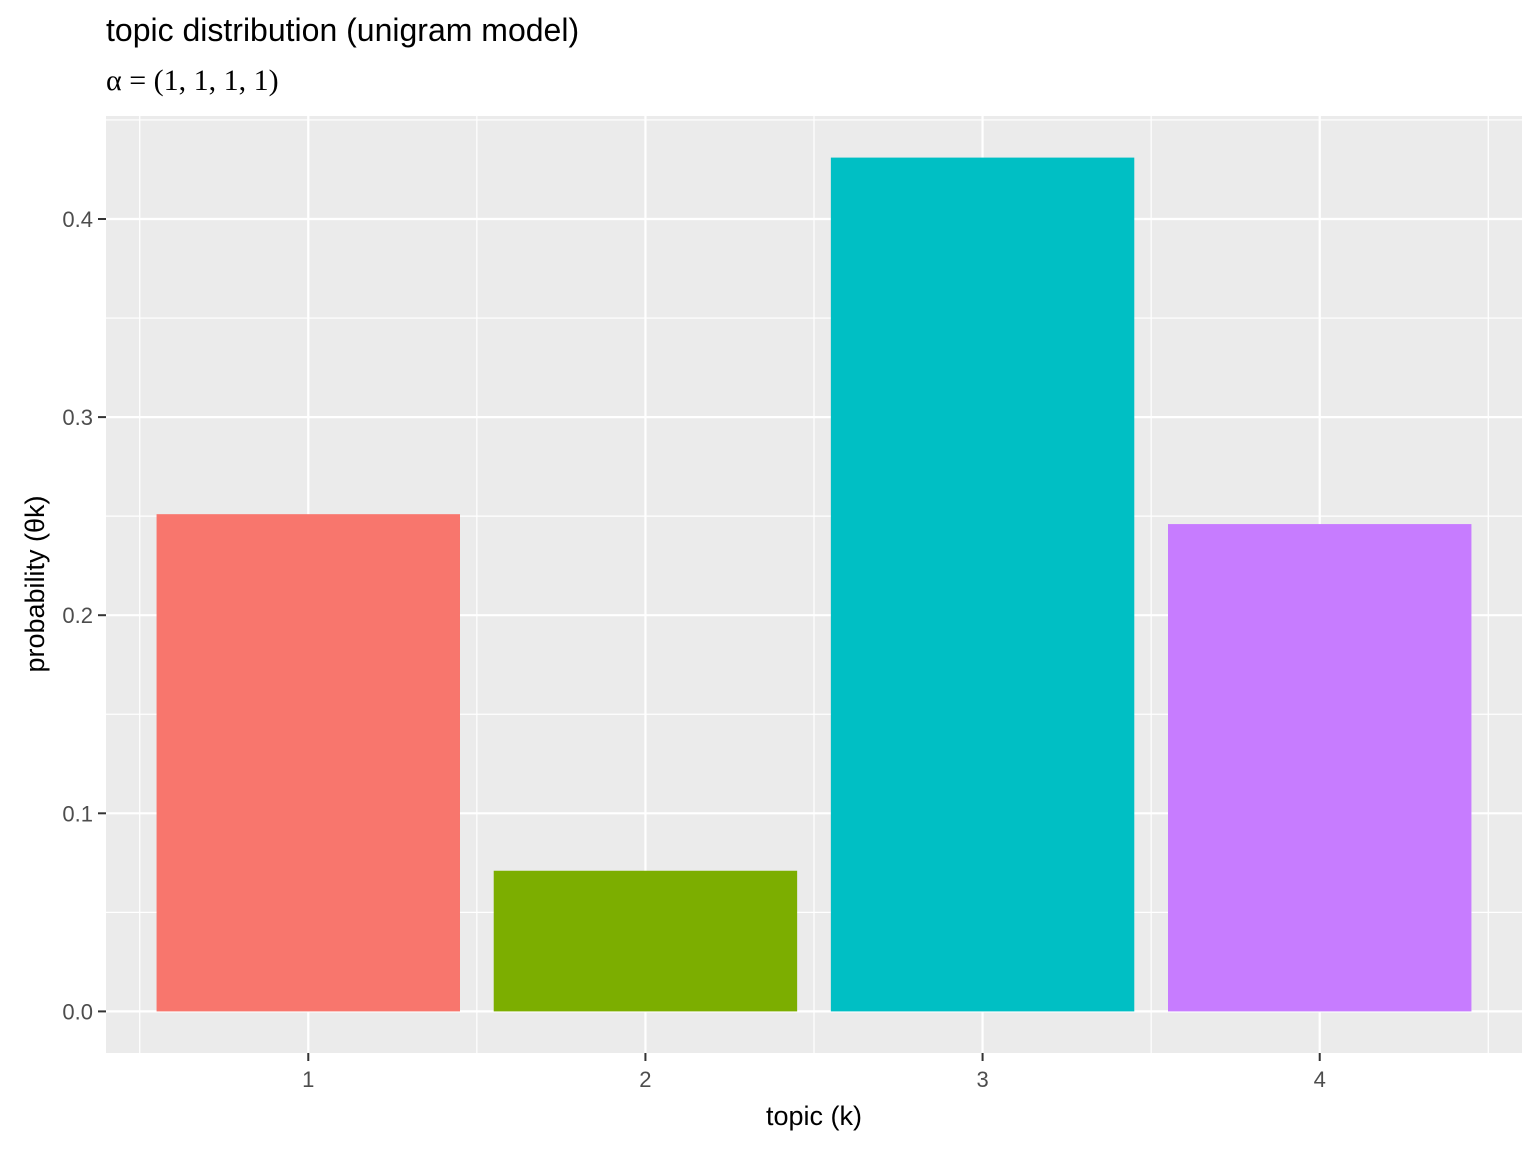 This screenshot has width=1536, height=1157. Describe the element at coordinates (77, 219) in the screenshot. I see `y-tick-label: 0.4` at that location.